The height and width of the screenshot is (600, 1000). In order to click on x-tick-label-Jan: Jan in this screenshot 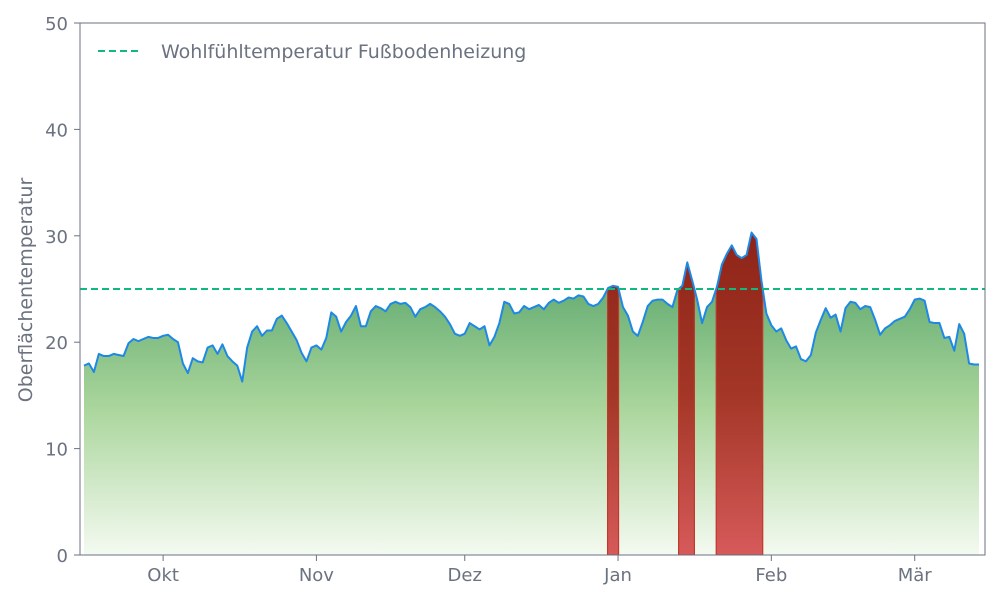, I will do `click(617, 575)`.